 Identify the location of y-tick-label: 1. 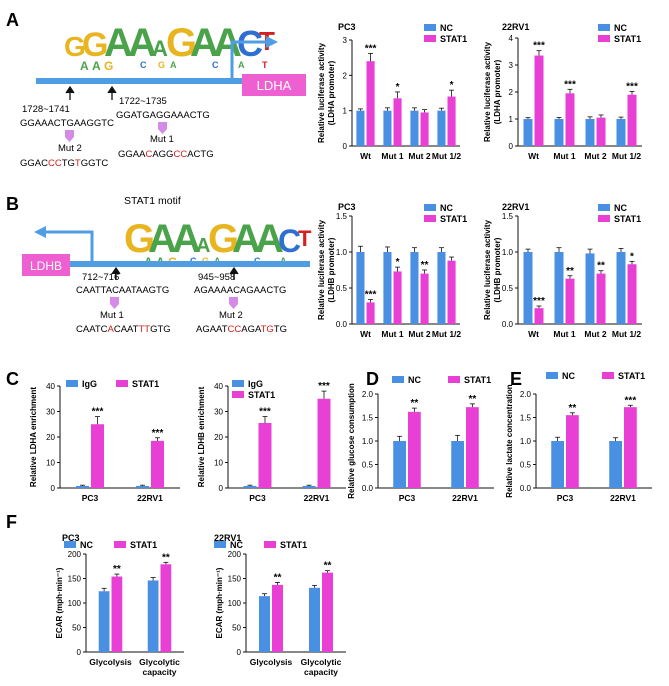
(345, 111).